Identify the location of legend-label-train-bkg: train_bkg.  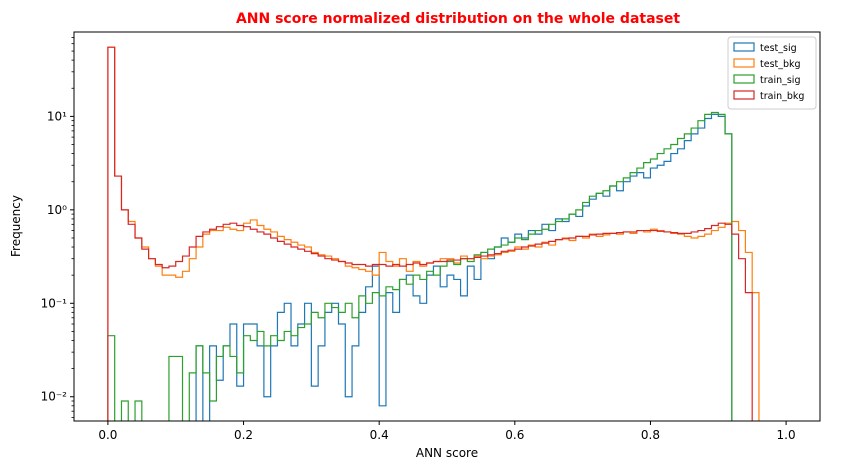
(782, 96).